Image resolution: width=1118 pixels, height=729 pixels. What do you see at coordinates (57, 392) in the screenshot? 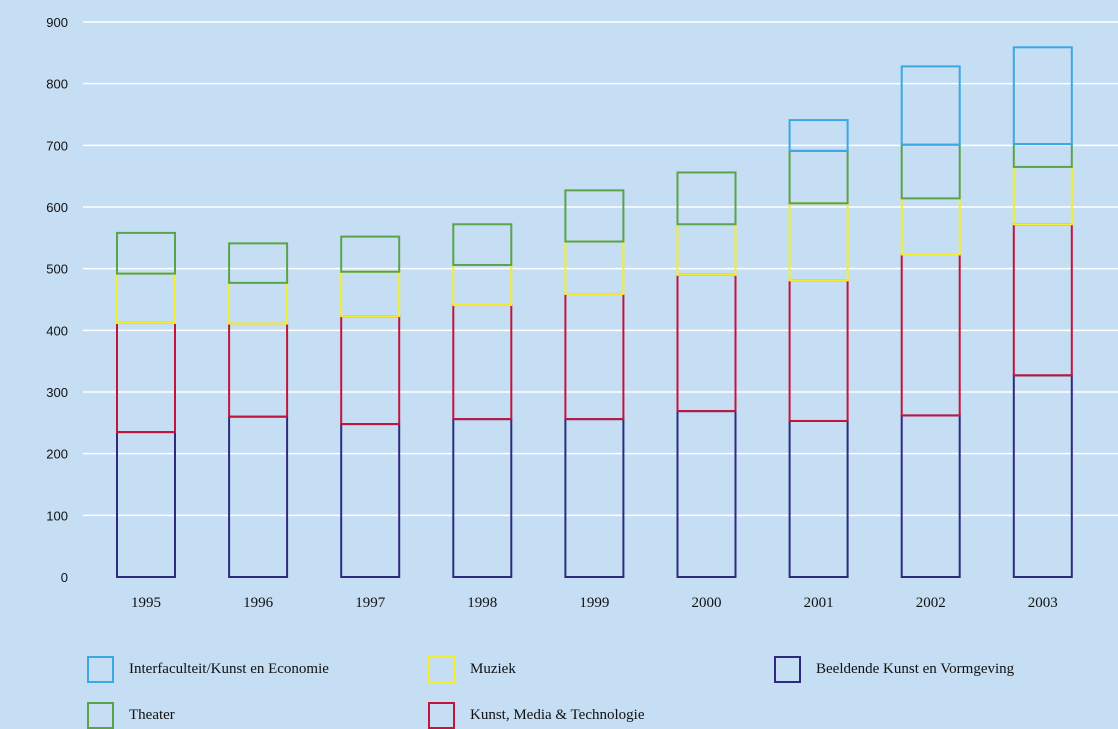
I see `y-tick-label-300: 300` at bounding box center [57, 392].